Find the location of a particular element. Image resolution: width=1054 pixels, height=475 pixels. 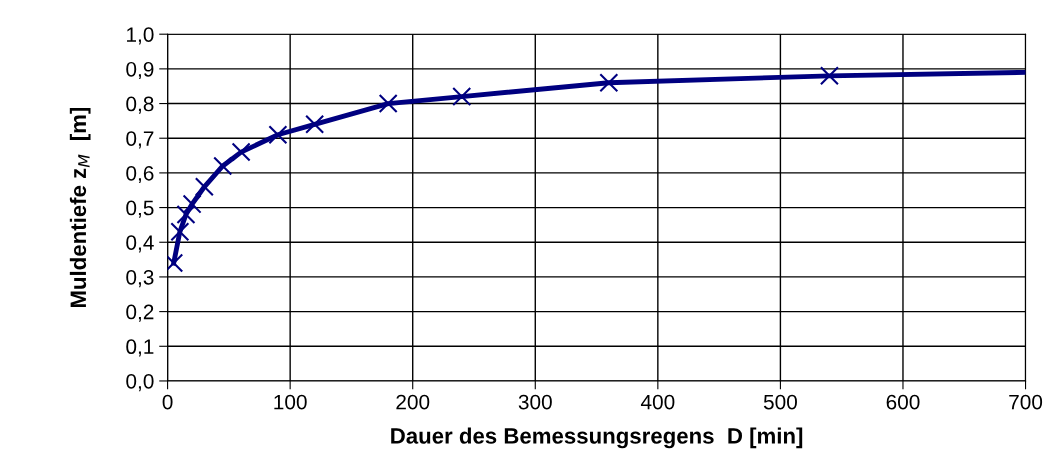

y-tick-label: 0,1 is located at coordinates (140, 348).